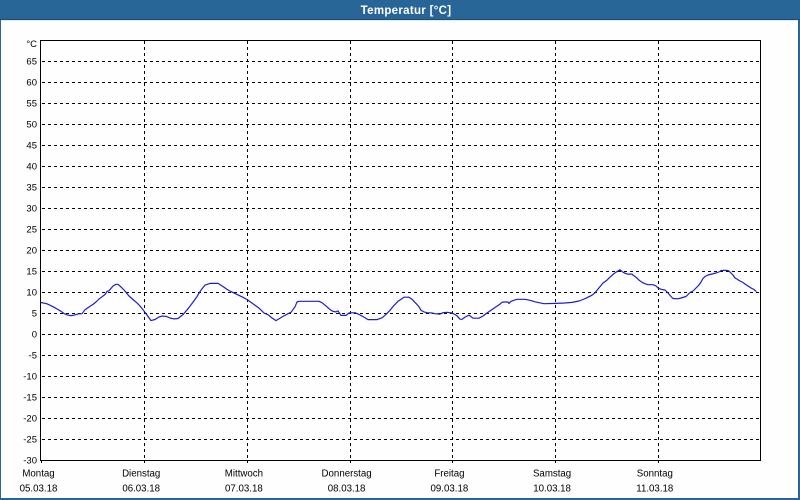  Describe the element at coordinates (406, 11) in the screenshot. I see `svg-text: Temperatur [°C]` at that location.